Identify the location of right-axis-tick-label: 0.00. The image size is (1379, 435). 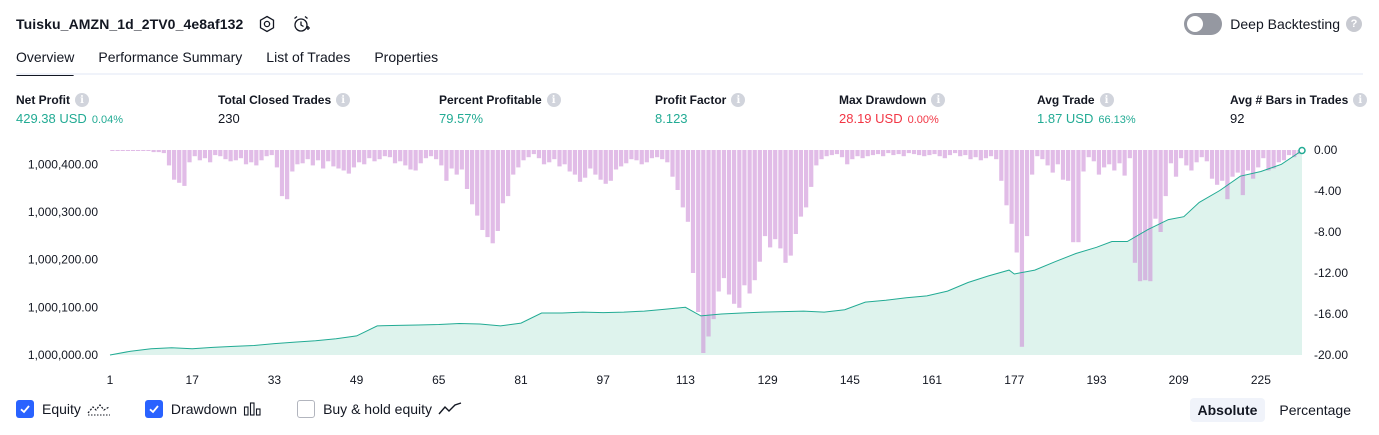
(1326, 150).